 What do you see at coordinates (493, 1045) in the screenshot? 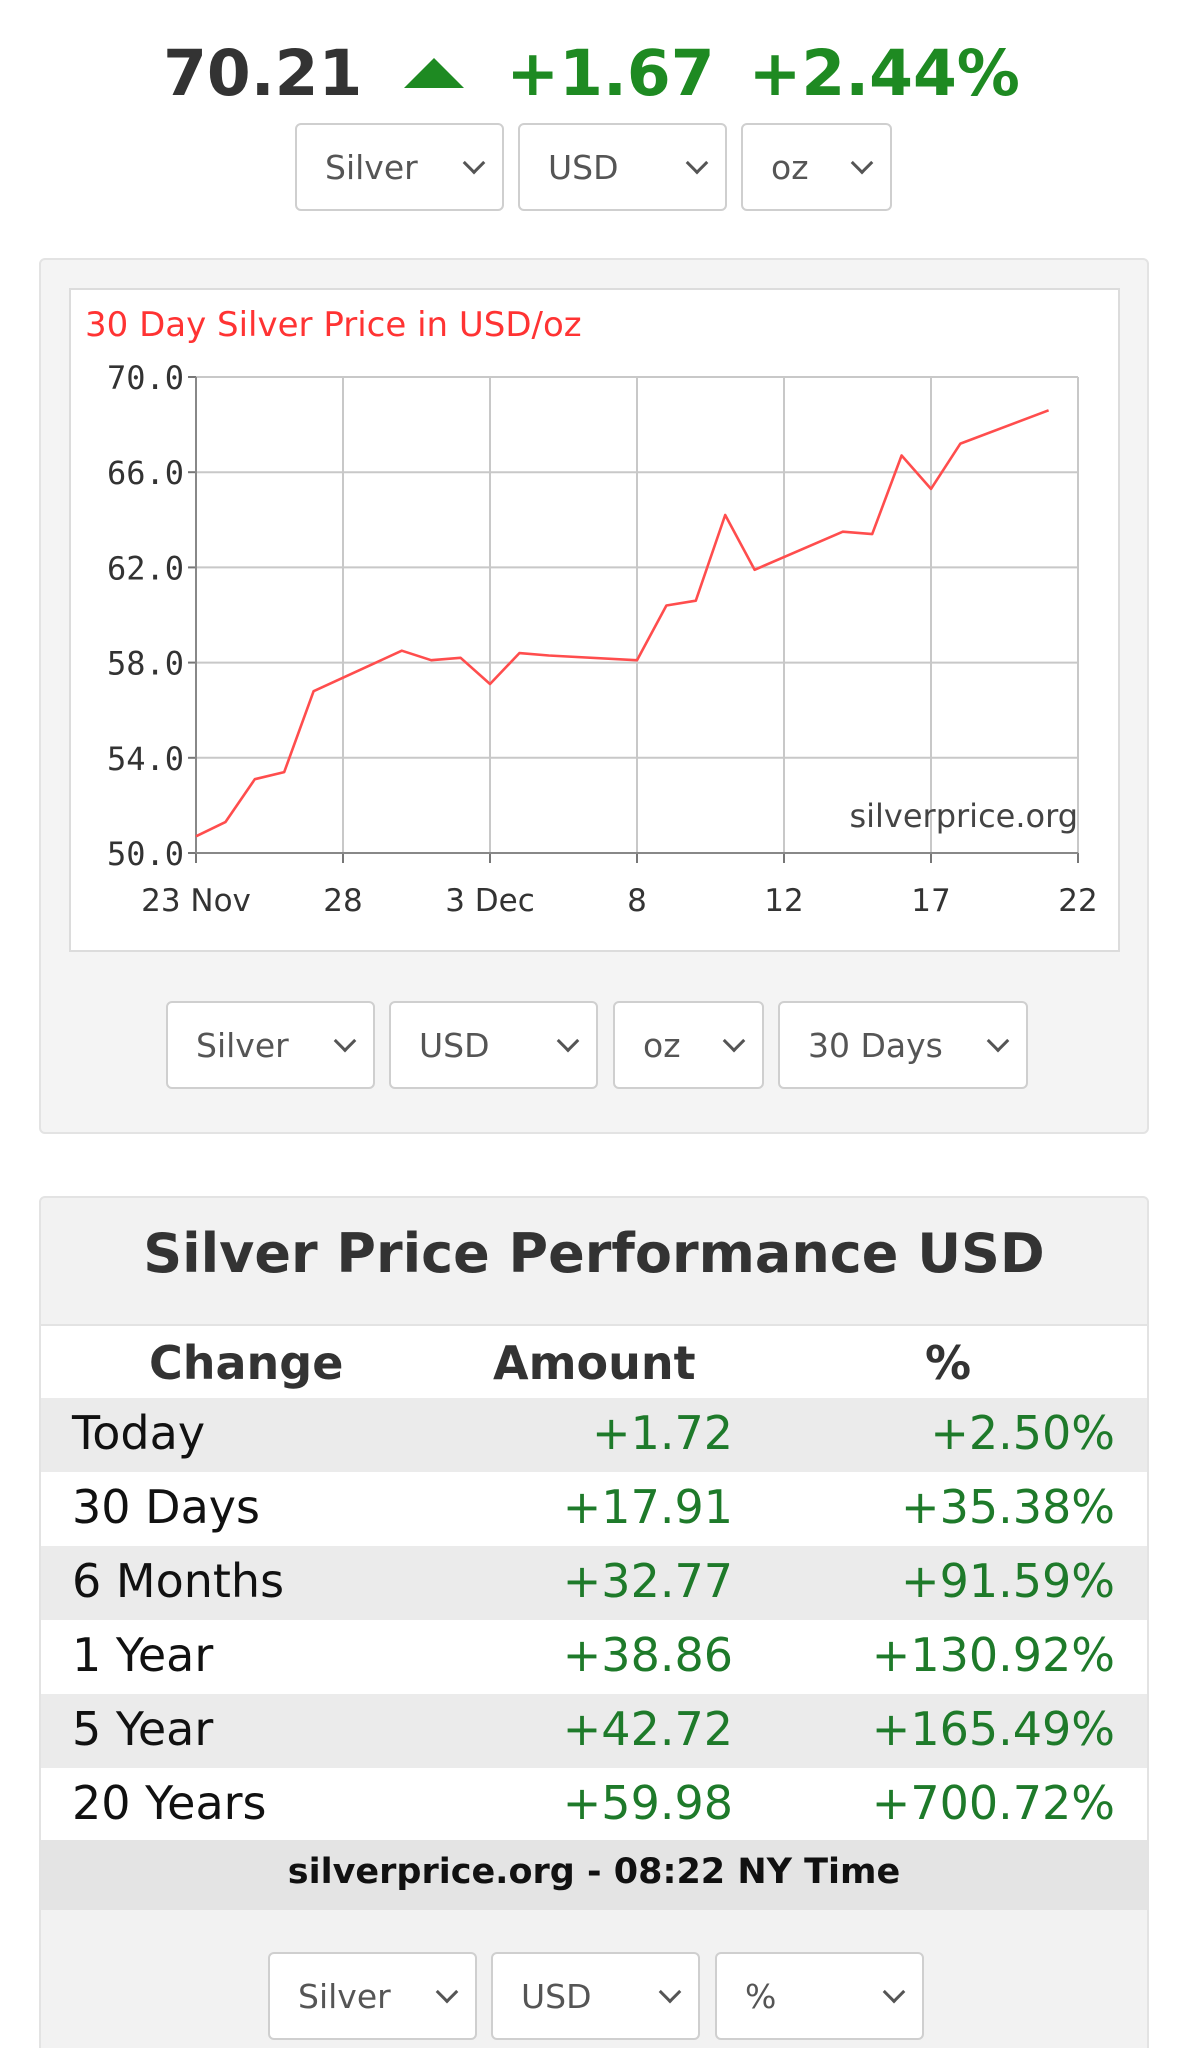
I see `chart-currency-select: USD` at bounding box center [493, 1045].